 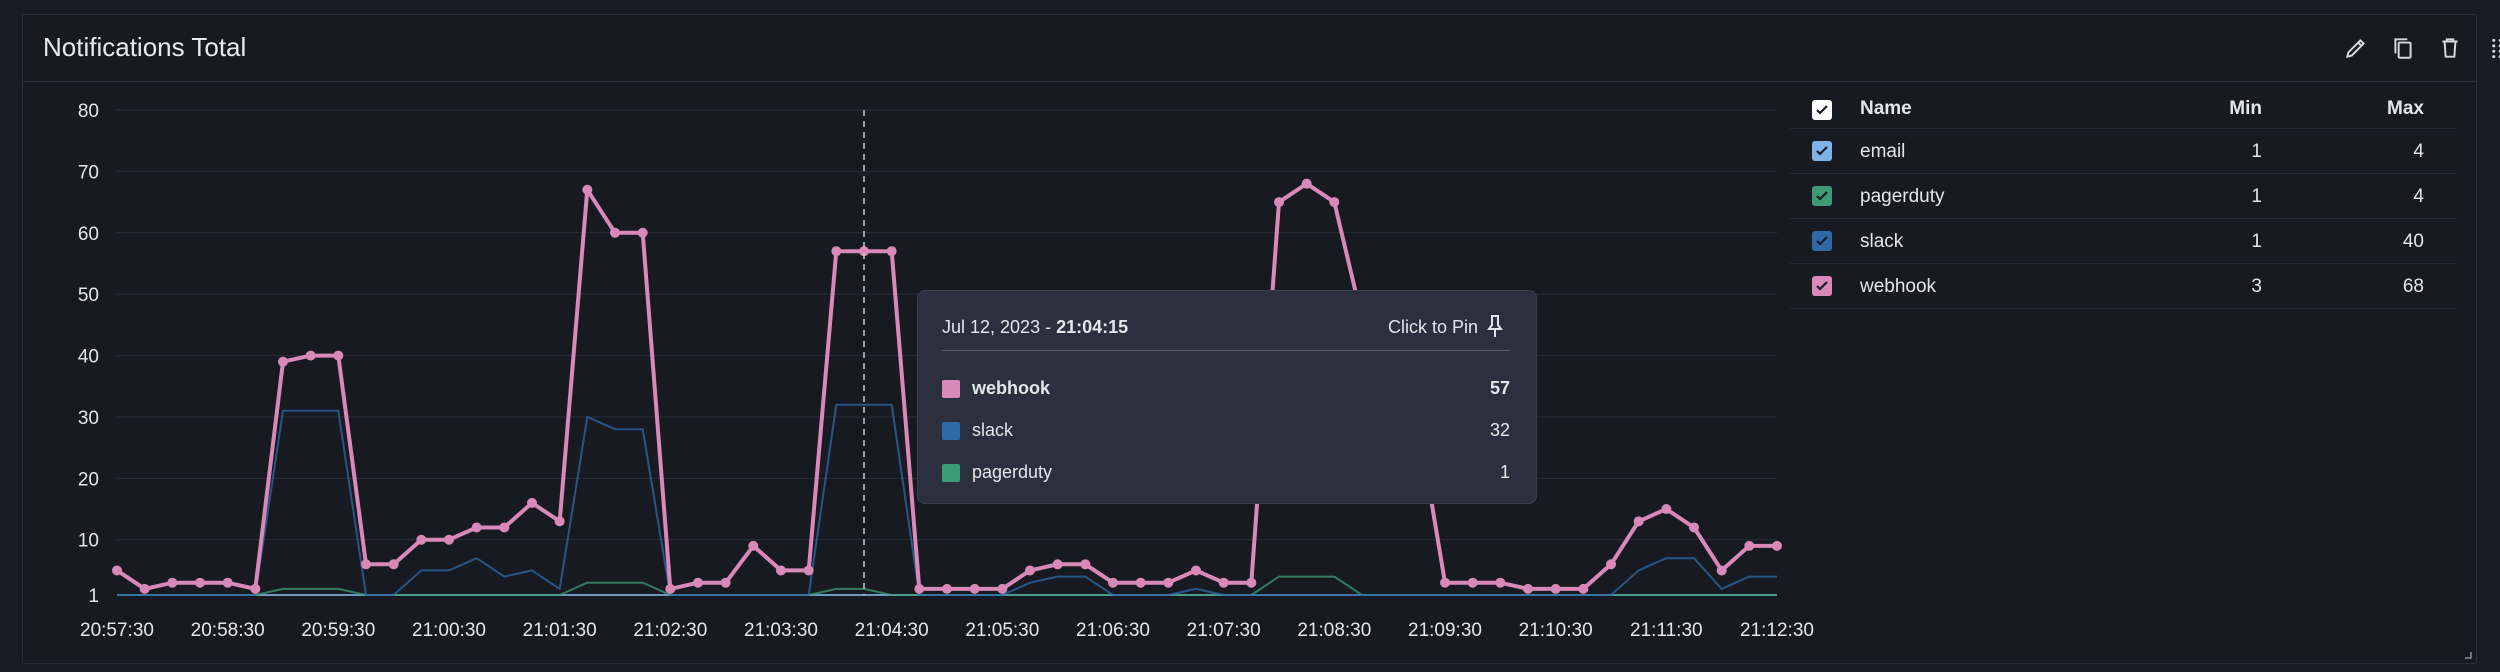 I want to click on click-to-pin-label: Click to Pin, so click(x=1432, y=327).